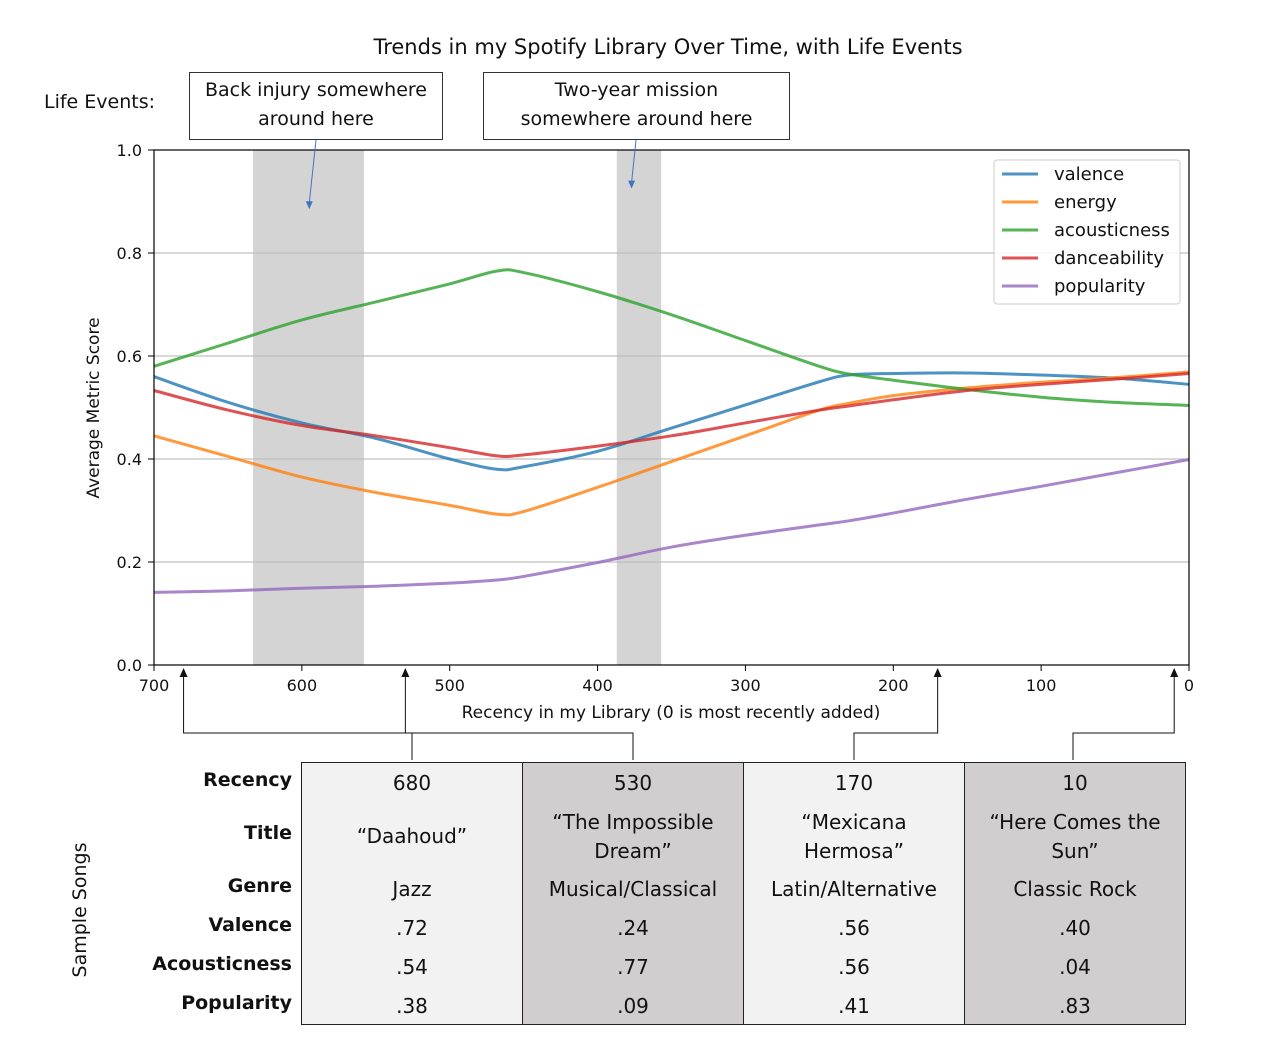 Image resolution: width=1280 pixels, height=1056 pixels. I want to click on song-1-recency: 680, so click(412, 783).